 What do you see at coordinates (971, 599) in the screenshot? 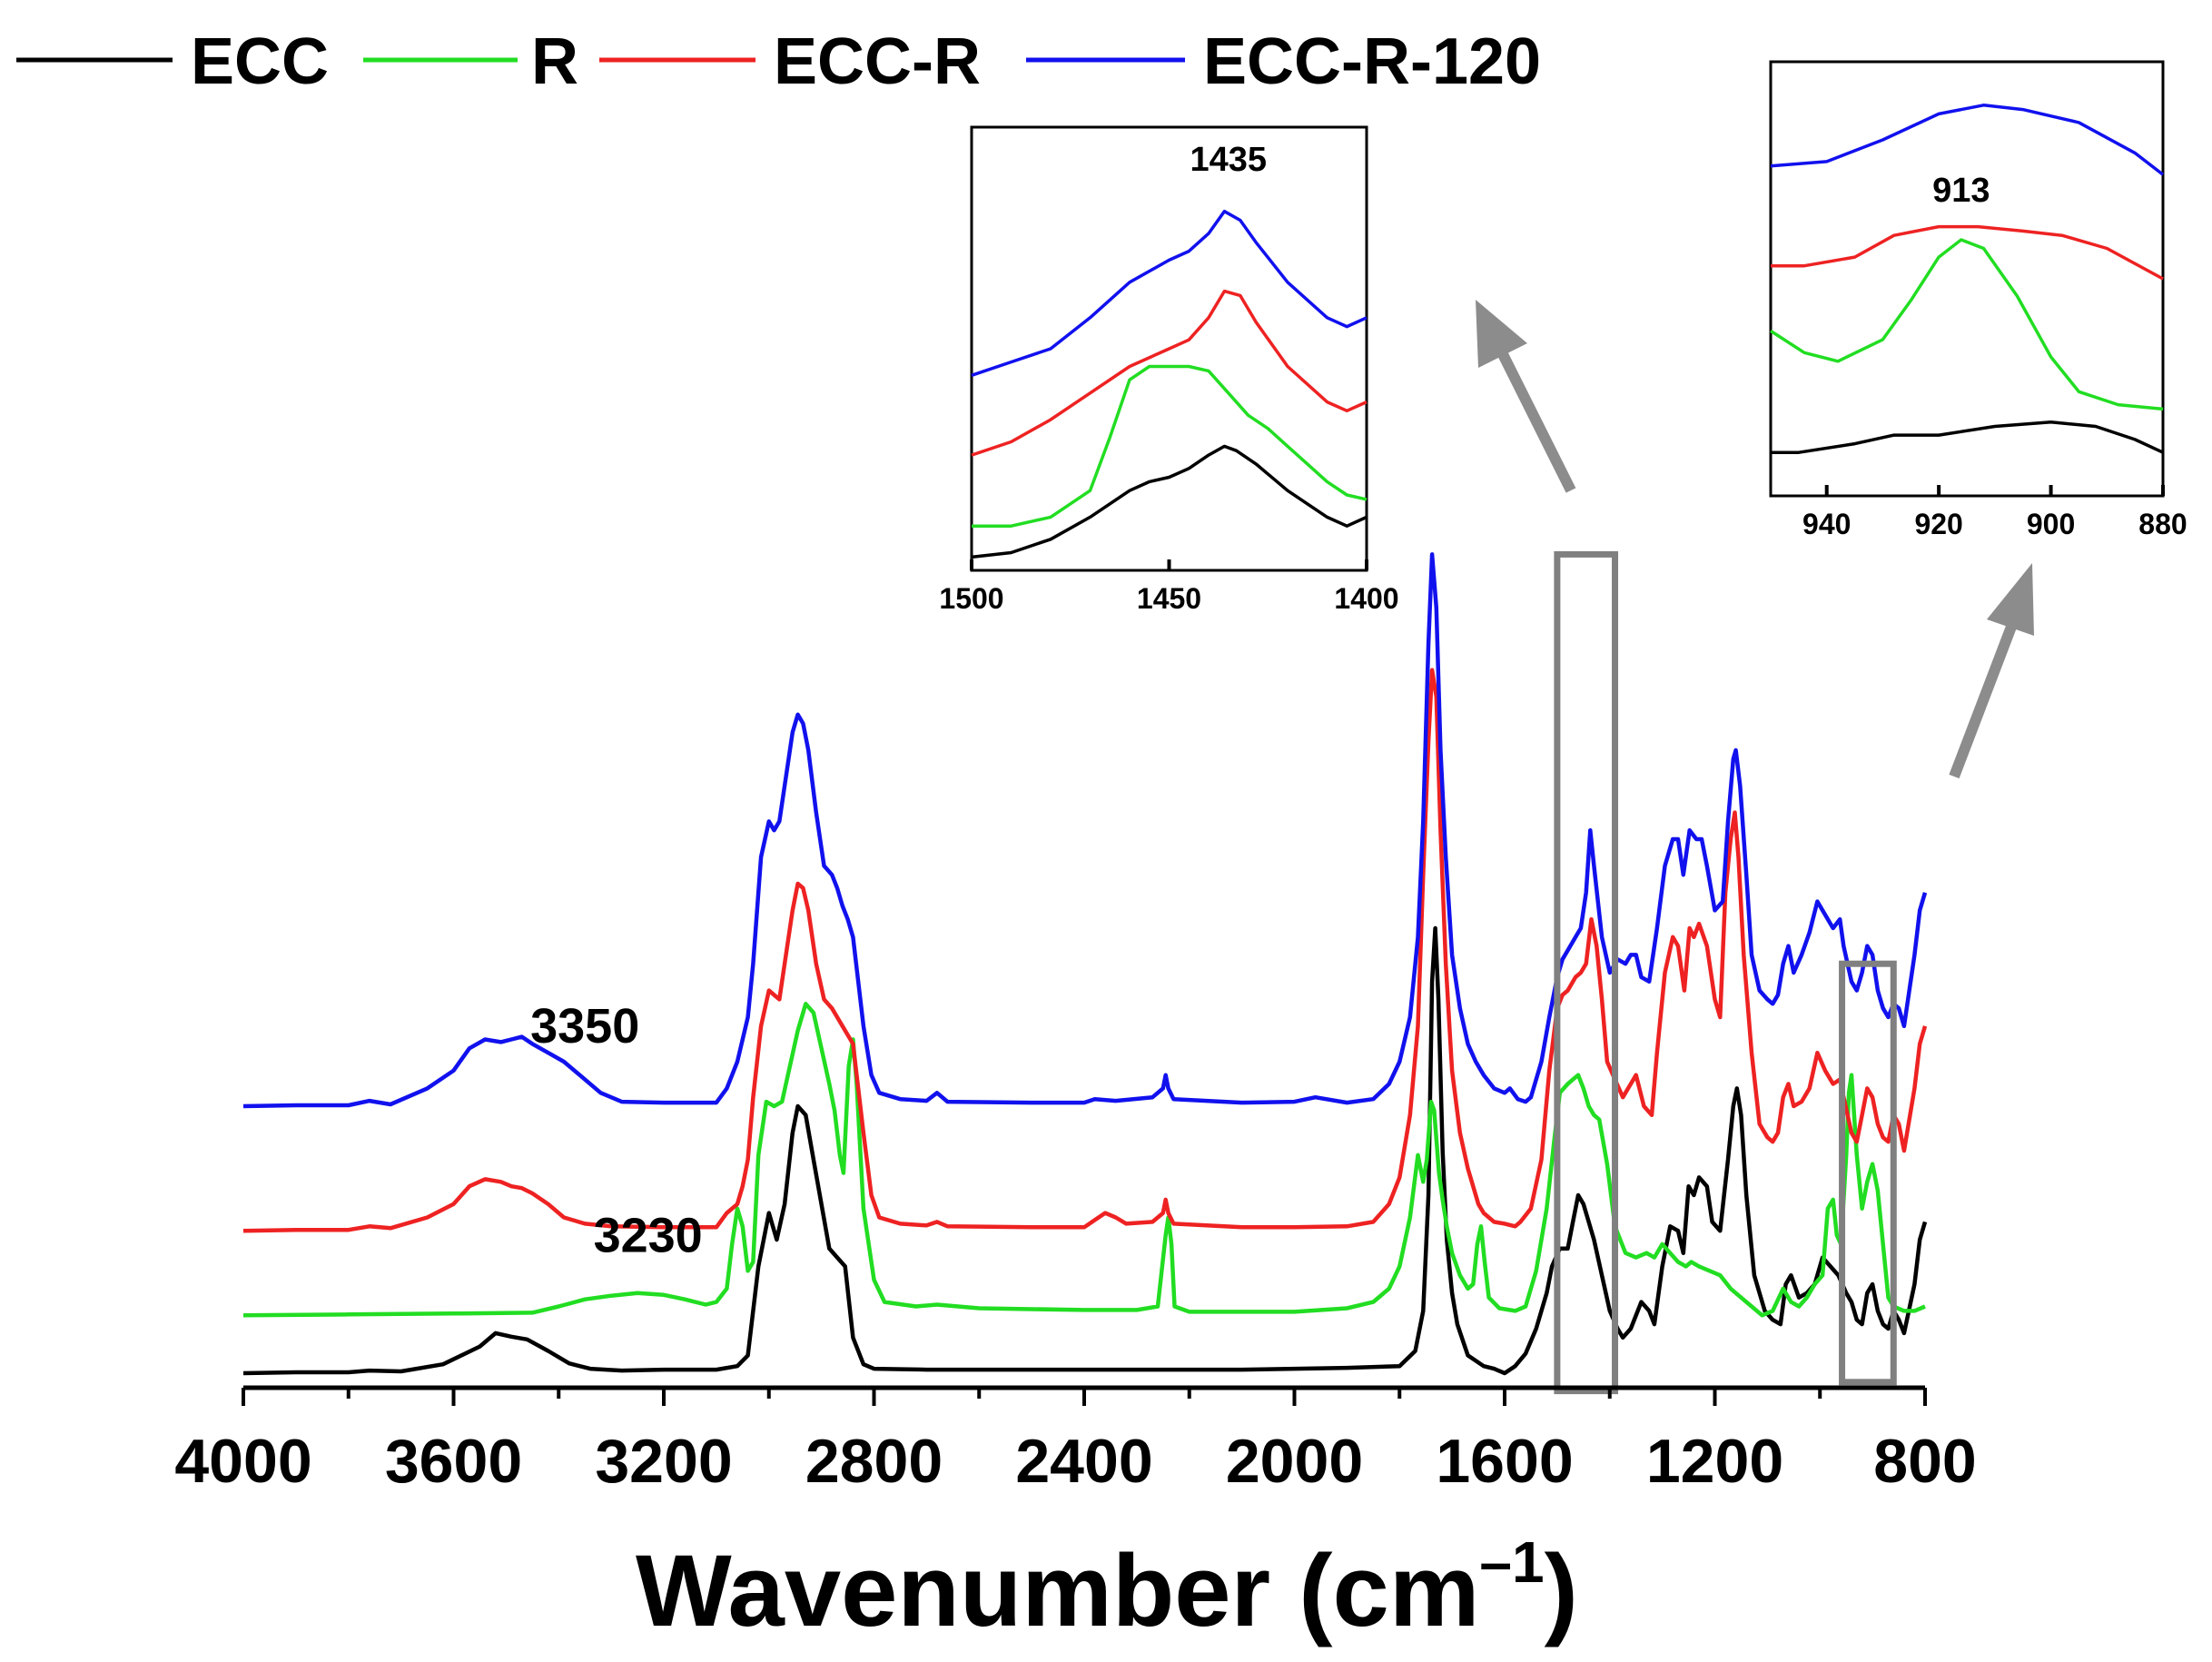
I see `inset-1435-tick-label-1500: 1500` at bounding box center [971, 599].